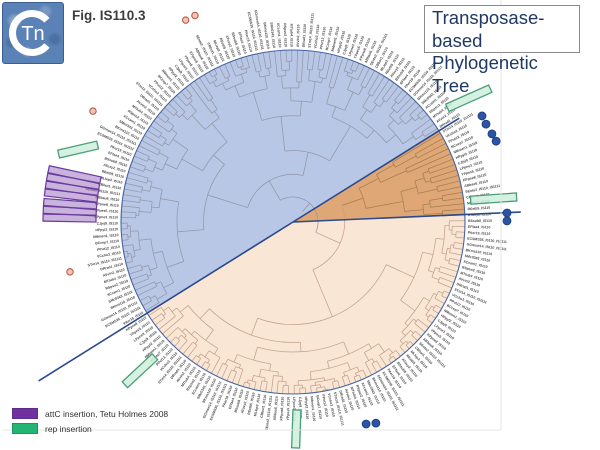  I want to click on title-line-2: Phylogenetic Tree, so click(485, 74).